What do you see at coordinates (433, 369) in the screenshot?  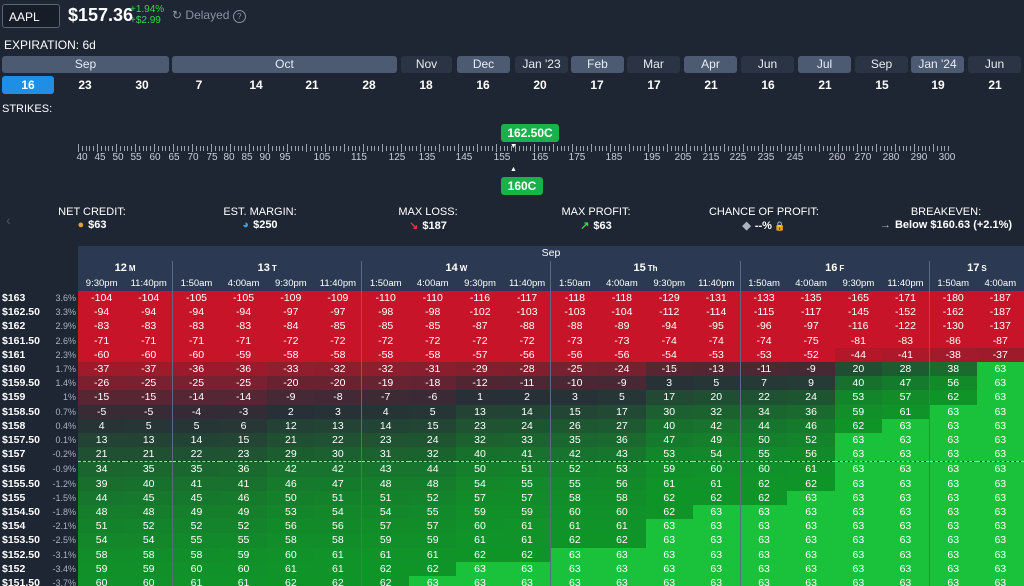 I see `pl-cell: -31` at bounding box center [433, 369].